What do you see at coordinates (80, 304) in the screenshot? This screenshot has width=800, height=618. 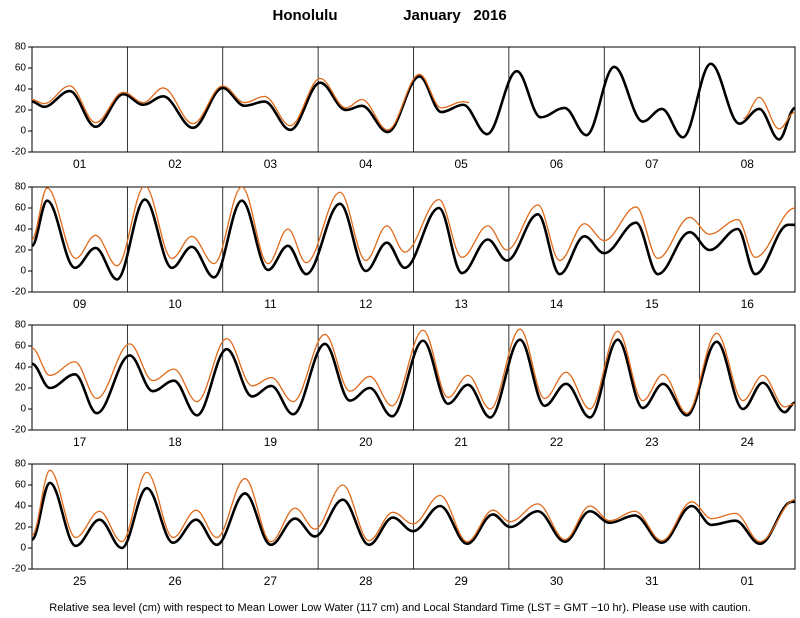 I see `day-label: 09` at bounding box center [80, 304].